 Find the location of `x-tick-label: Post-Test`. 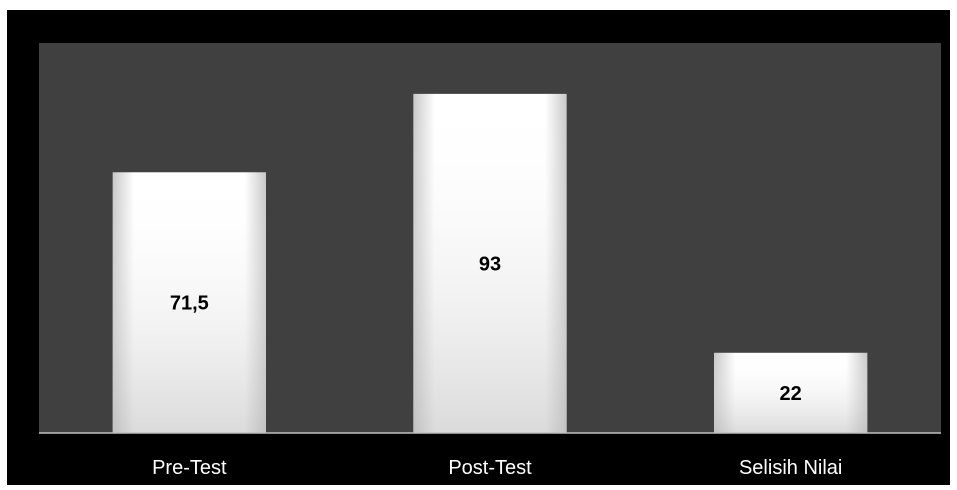

x-tick-label: Post-Test is located at coordinates (490, 468).